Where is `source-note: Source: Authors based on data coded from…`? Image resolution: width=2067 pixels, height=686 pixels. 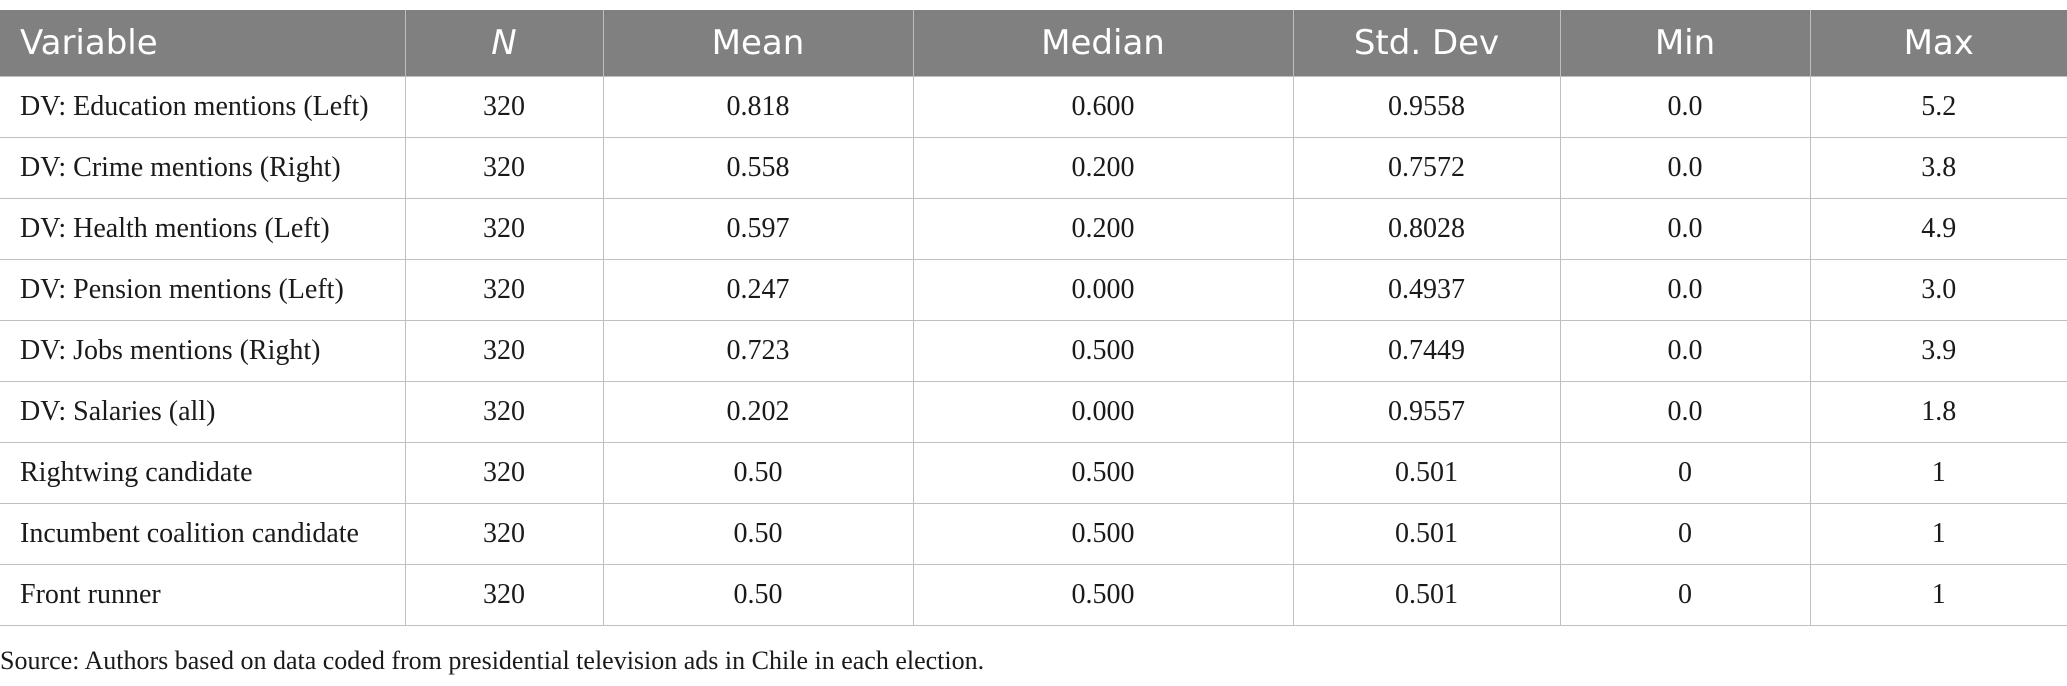
source-note: Source: Authors based on data coded from… is located at coordinates (492, 660).